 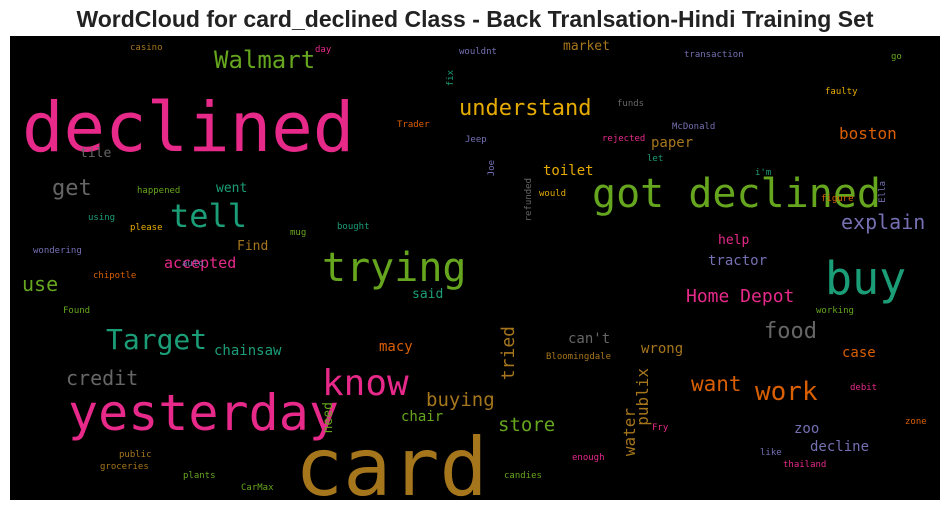 What do you see at coordinates (146, 48) in the screenshot?
I see `cloud-word-casino: casino` at bounding box center [146, 48].